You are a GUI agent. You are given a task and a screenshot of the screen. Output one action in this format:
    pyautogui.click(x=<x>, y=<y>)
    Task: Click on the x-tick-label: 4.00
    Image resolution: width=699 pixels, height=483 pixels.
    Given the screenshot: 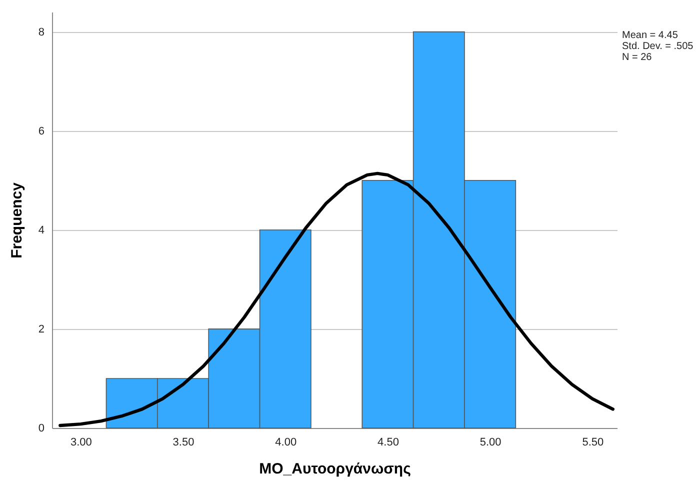 What is the action you would take?
    pyautogui.click(x=286, y=442)
    